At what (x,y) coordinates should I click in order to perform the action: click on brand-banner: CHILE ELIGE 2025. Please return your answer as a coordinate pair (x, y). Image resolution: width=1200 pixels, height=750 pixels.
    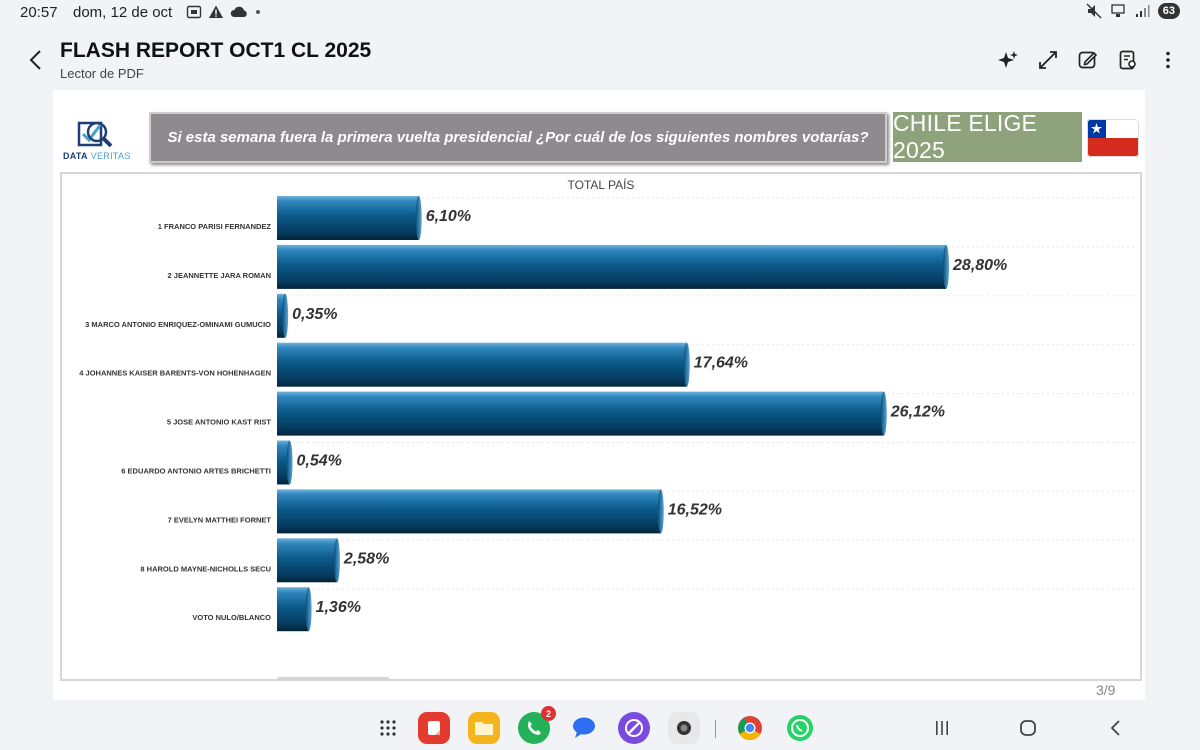
    Looking at the image, I should click on (987, 136).